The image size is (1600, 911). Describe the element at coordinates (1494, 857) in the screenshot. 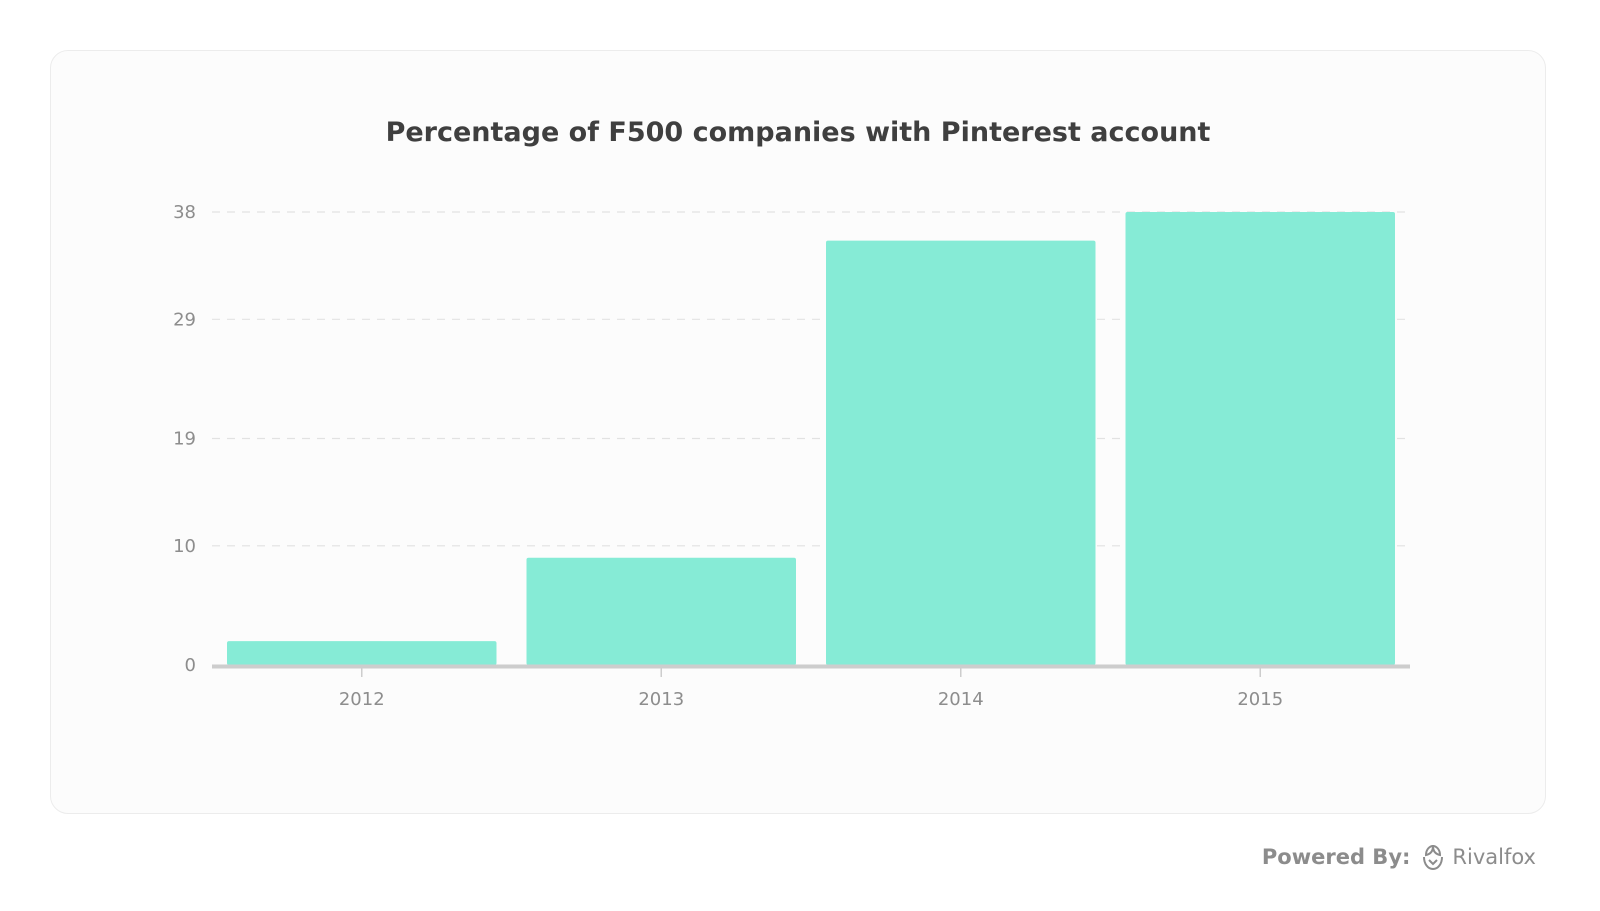

I see `brand-name: Rivalfox` at that location.